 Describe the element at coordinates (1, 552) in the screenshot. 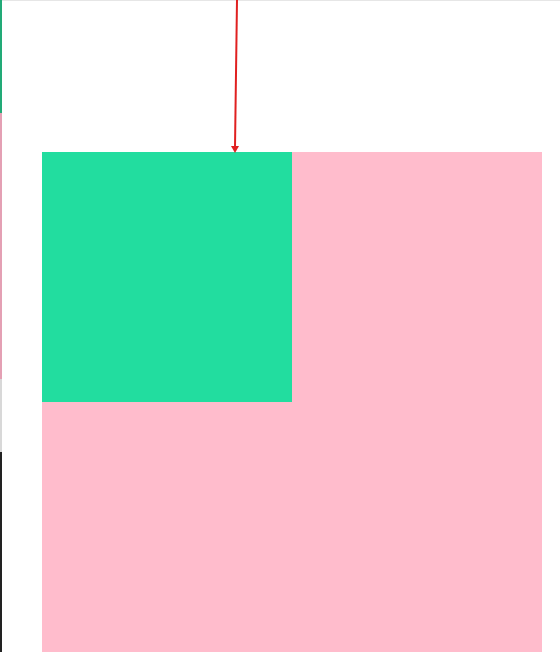

I see `left-edge-strip-dark` at that location.